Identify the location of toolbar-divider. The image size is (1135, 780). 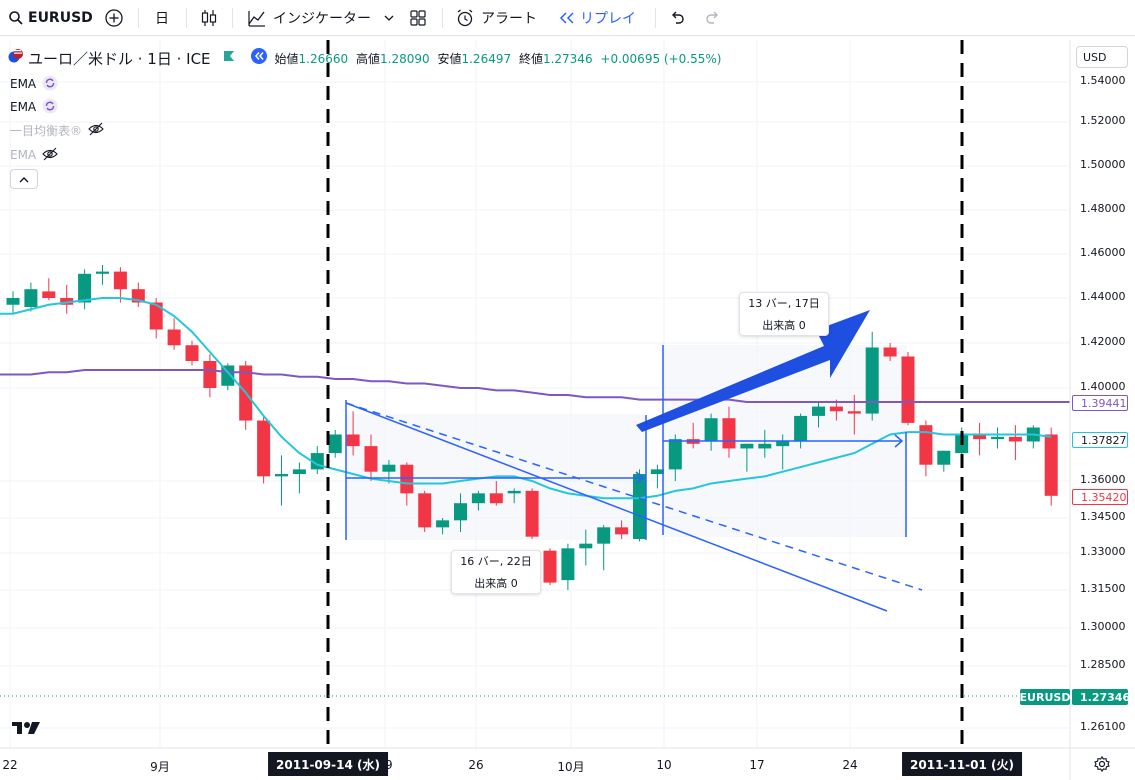
(232, 18).